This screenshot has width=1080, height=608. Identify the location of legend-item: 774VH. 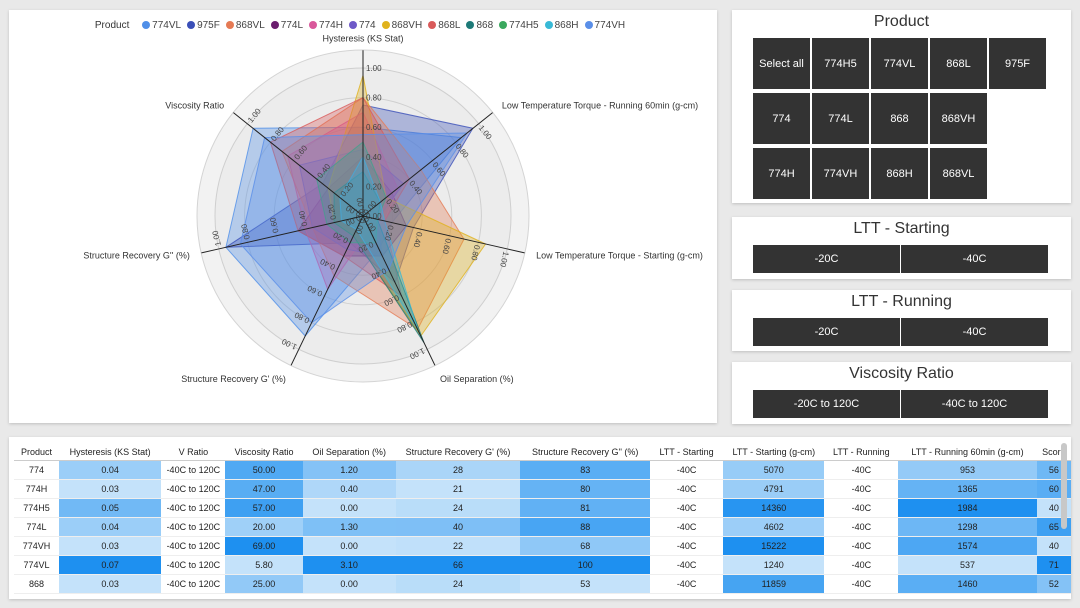
(604, 25).